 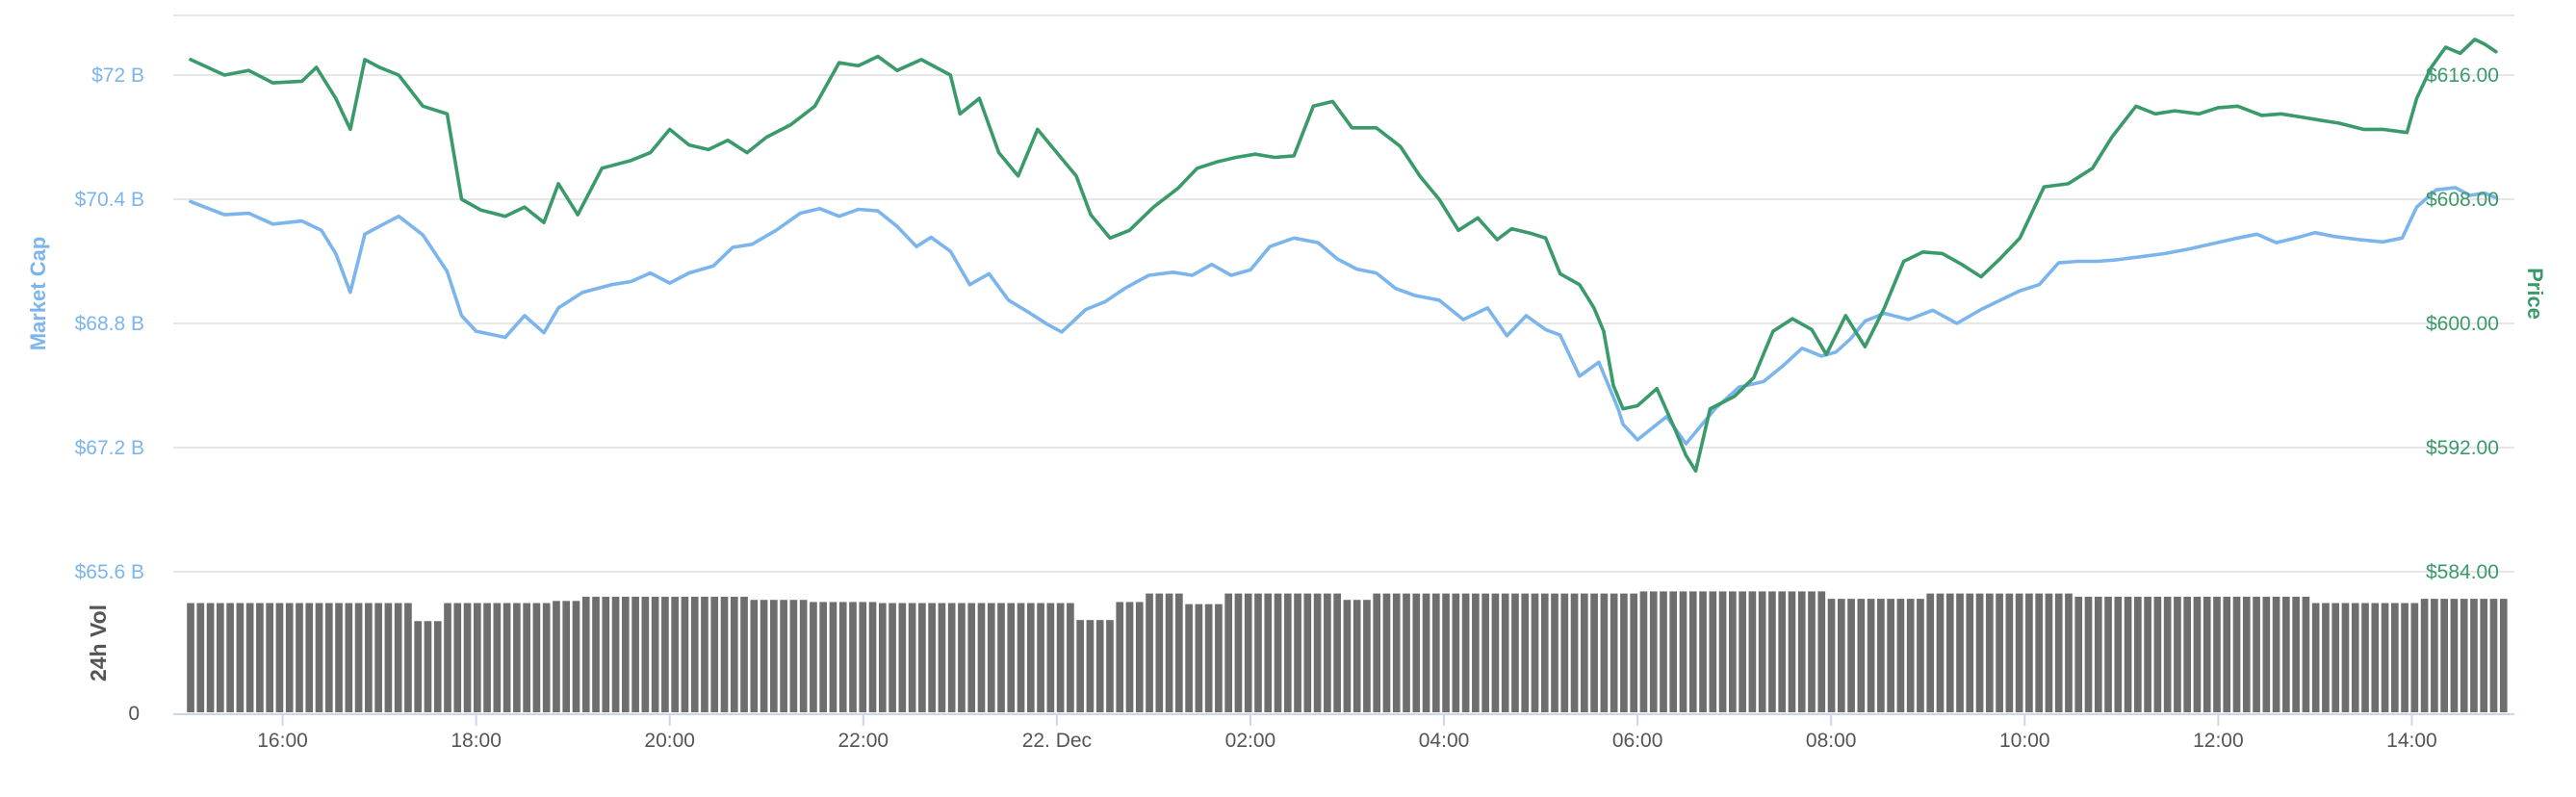 What do you see at coordinates (2024, 741) in the screenshot?
I see `x-axis-tick-label: 10:00` at bounding box center [2024, 741].